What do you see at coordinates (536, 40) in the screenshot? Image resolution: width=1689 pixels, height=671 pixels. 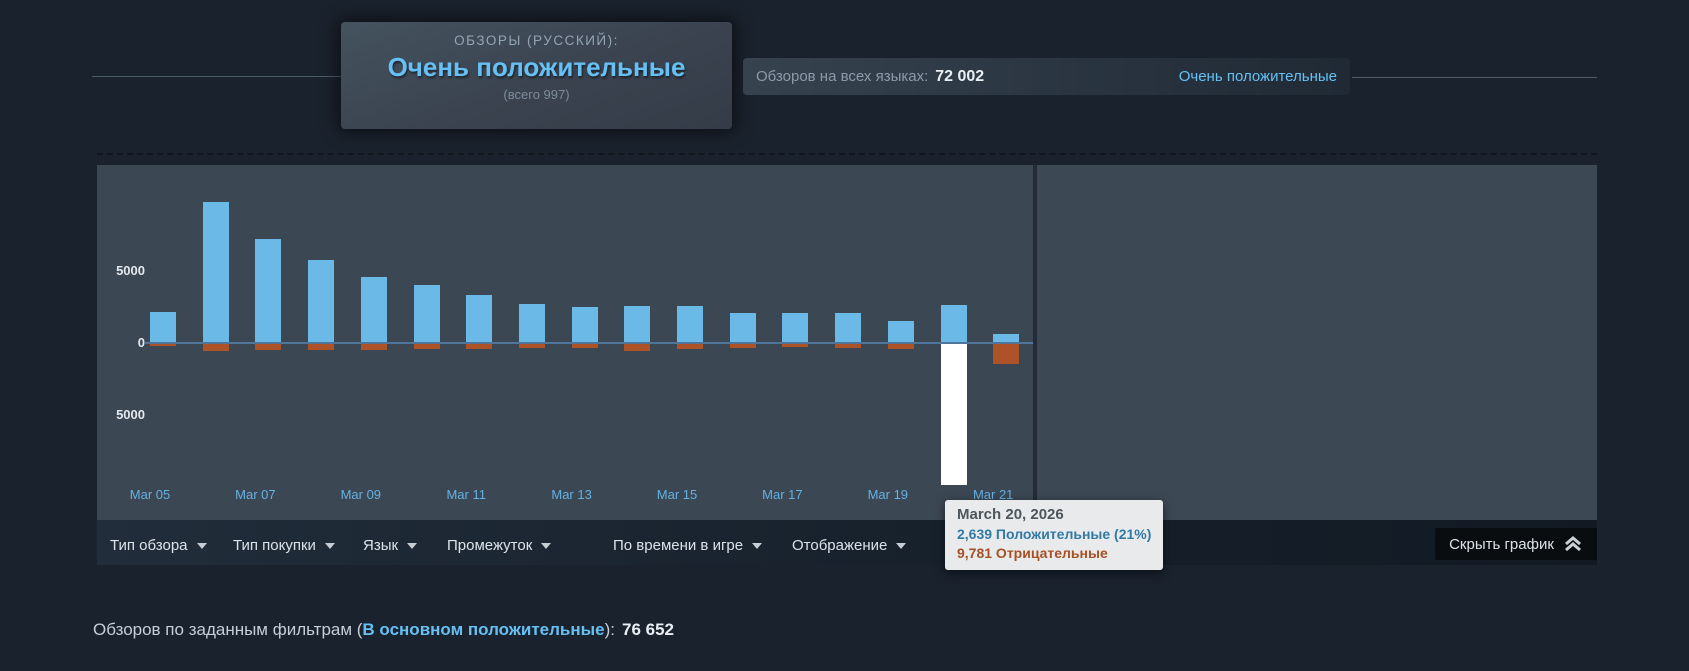 I see `review-score-heading: ОБЗОРЫ (РУССКИЙ):` at bounding box center [536, 40].